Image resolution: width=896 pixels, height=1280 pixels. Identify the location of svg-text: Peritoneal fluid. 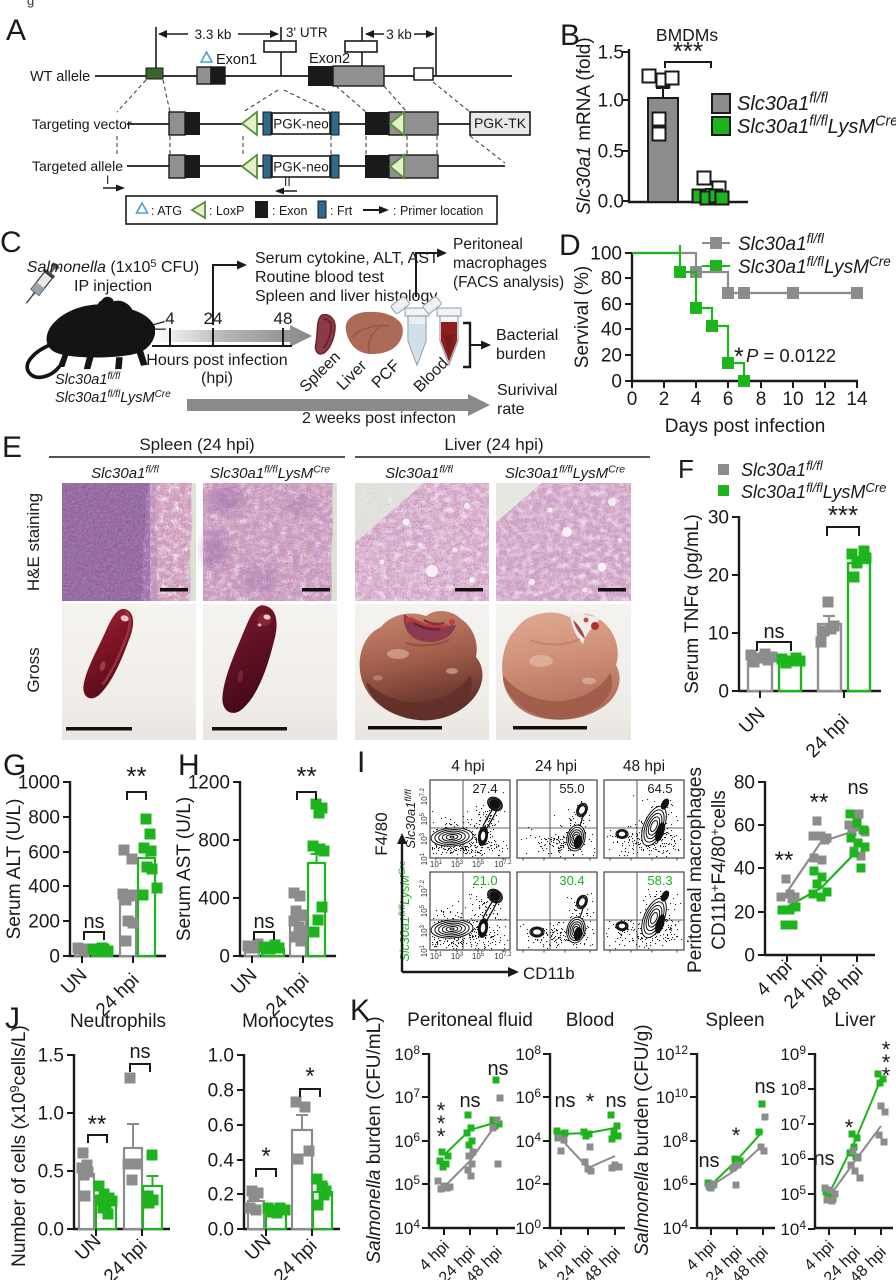
(470, 1020).